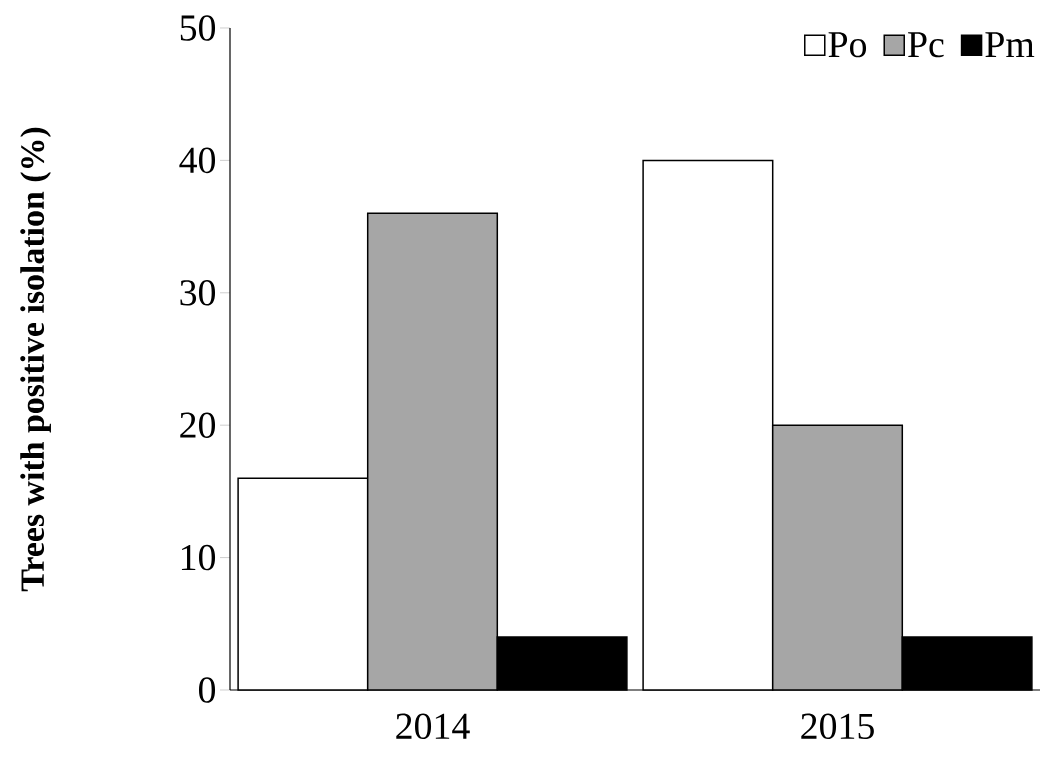 The image size is (1046, 779). What do you see at coordinates (35, 359) in the screenshot?
I see `y-axis-title: Trees with positive isolation (%)` at bounding box center [35, 359].